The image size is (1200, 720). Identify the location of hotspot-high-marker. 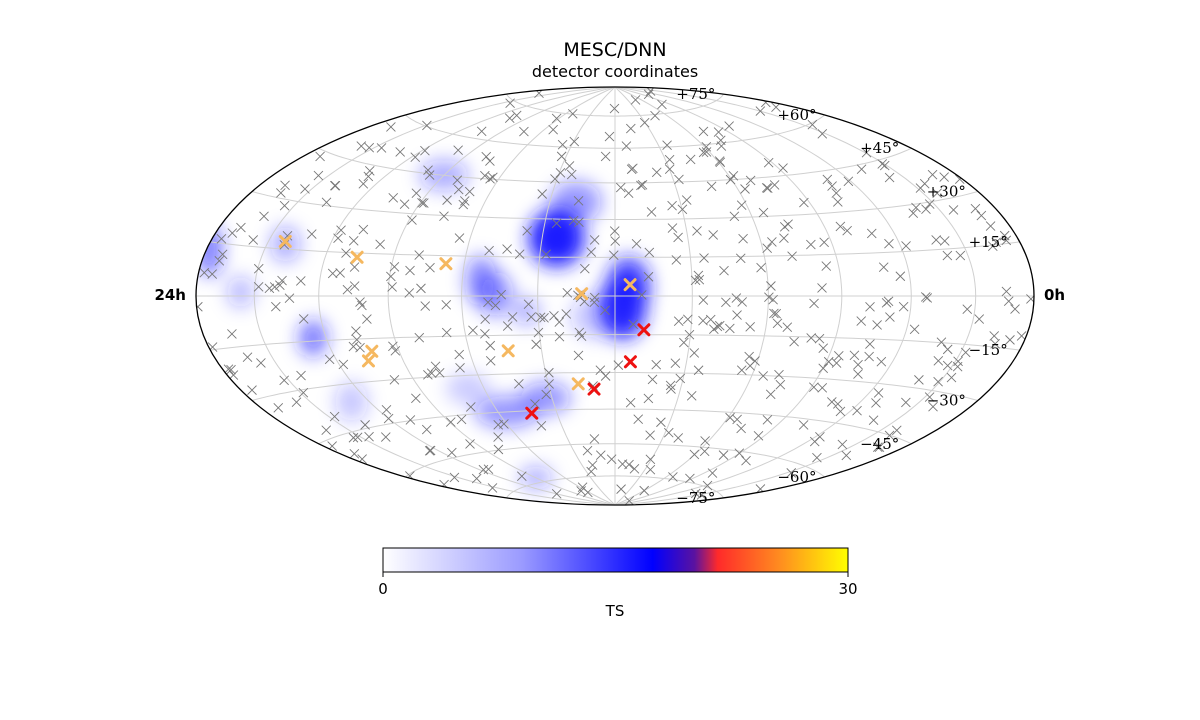
(532, 413).